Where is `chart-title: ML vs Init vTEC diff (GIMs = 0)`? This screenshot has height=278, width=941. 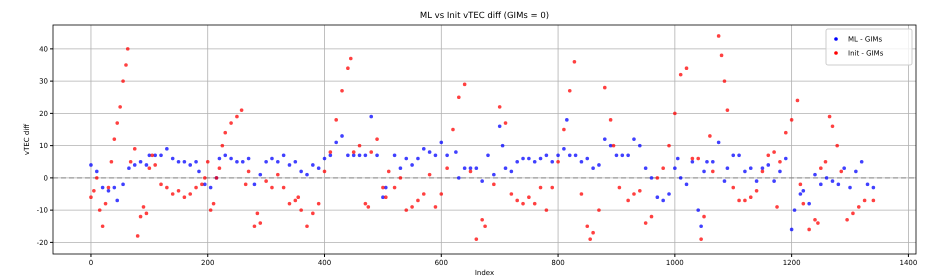
chart-title: ML vs Init vTEC diff (GIMs = 0) is located at coordinates (485, 16).